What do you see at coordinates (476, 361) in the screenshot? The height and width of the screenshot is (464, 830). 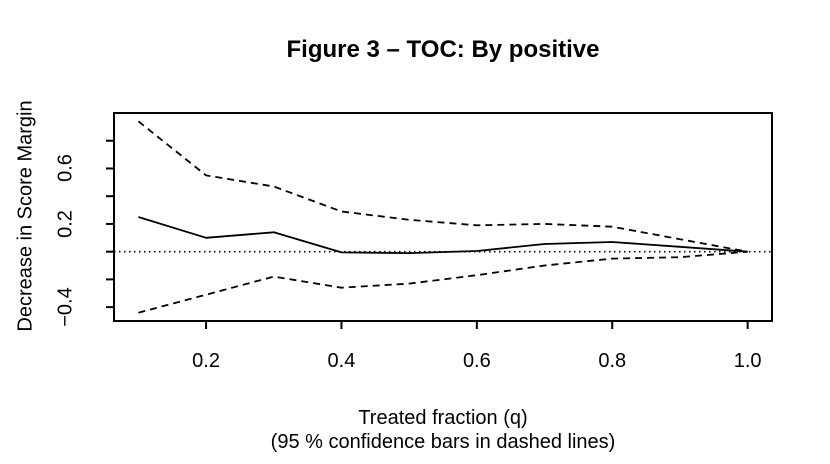 I see `x-tick-label: 0.6` at bounding box center [476, 361].